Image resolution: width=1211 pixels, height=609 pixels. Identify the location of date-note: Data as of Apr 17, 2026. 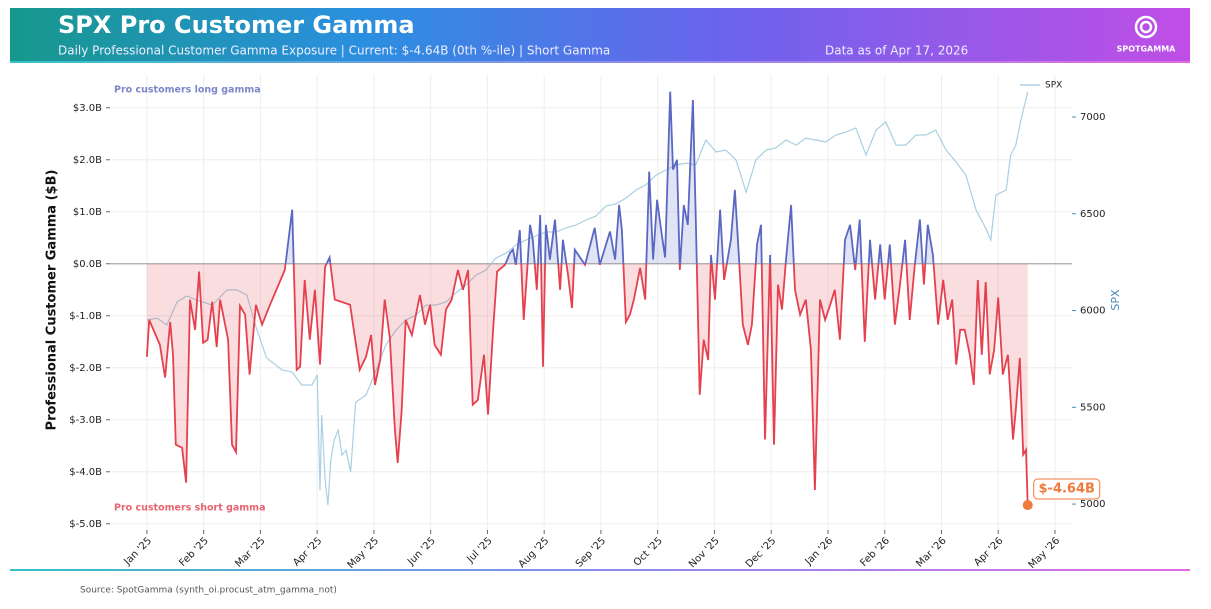
(896, 51).